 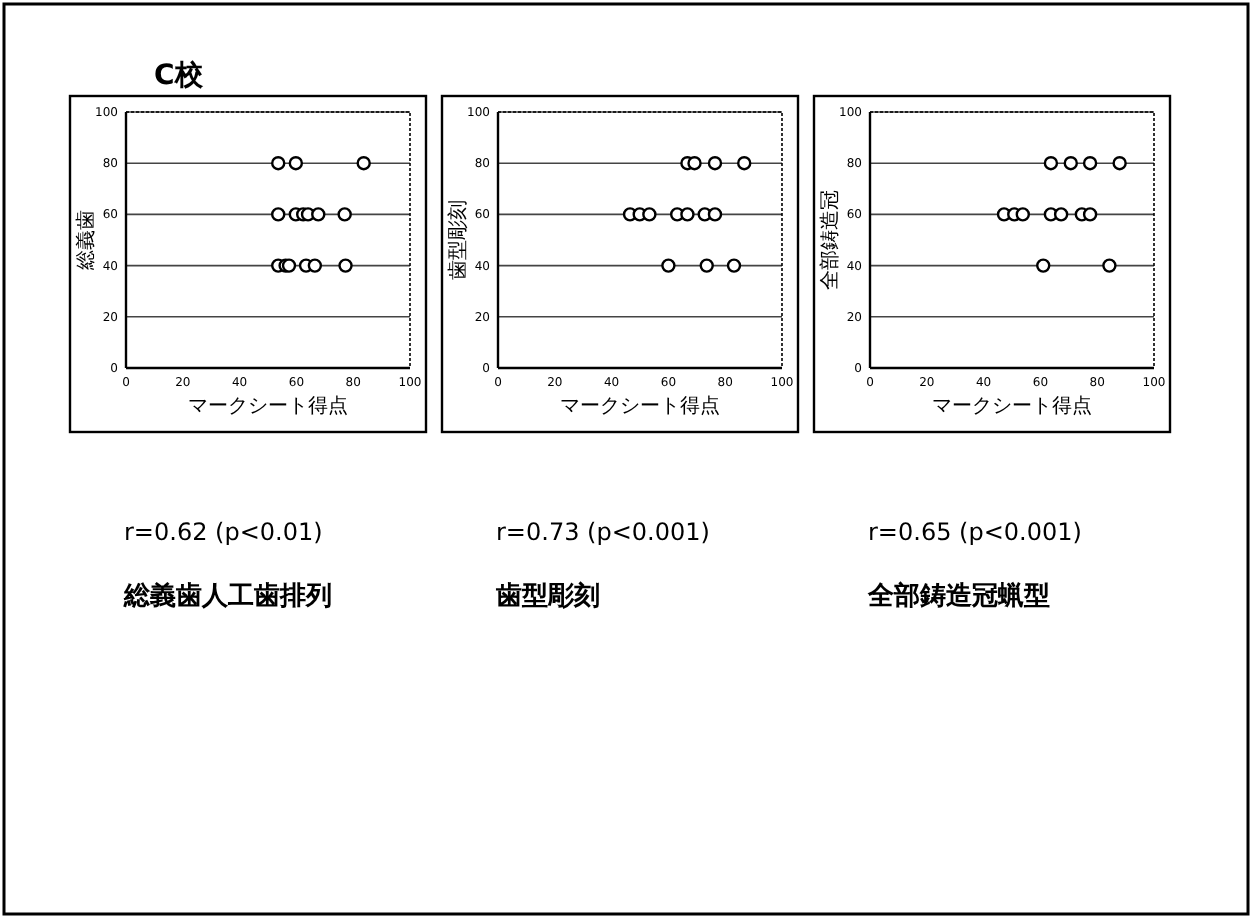 What do you see at coordinates (830, 240) in the screenshot?
I see `y-axis-title: 全部鋳造冠` at bounding box center [830, 240].